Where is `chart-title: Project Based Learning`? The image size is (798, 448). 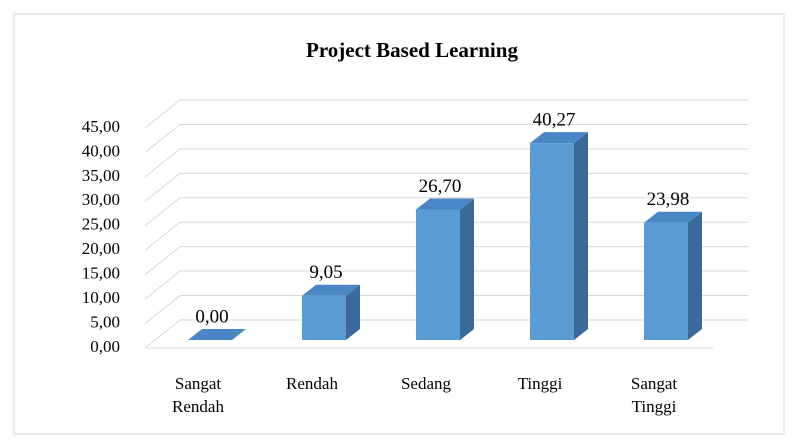 chart-title: Project Based Learning is located at coordinates (412, 50).